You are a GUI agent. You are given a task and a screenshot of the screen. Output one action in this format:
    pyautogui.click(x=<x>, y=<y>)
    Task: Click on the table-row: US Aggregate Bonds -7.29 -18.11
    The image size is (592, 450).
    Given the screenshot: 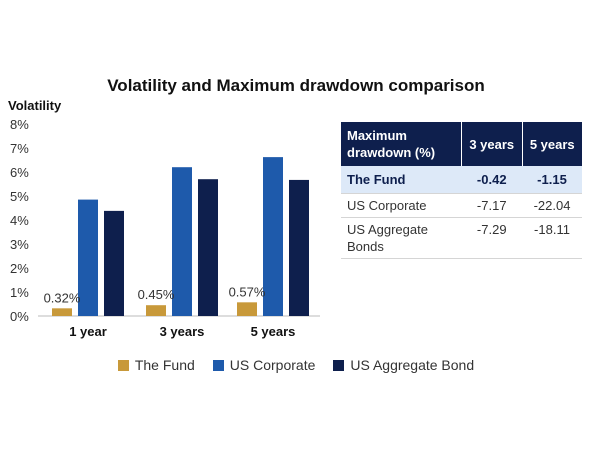 What is the action you would take?
    pyautogui.click(x=461, y=238)
    